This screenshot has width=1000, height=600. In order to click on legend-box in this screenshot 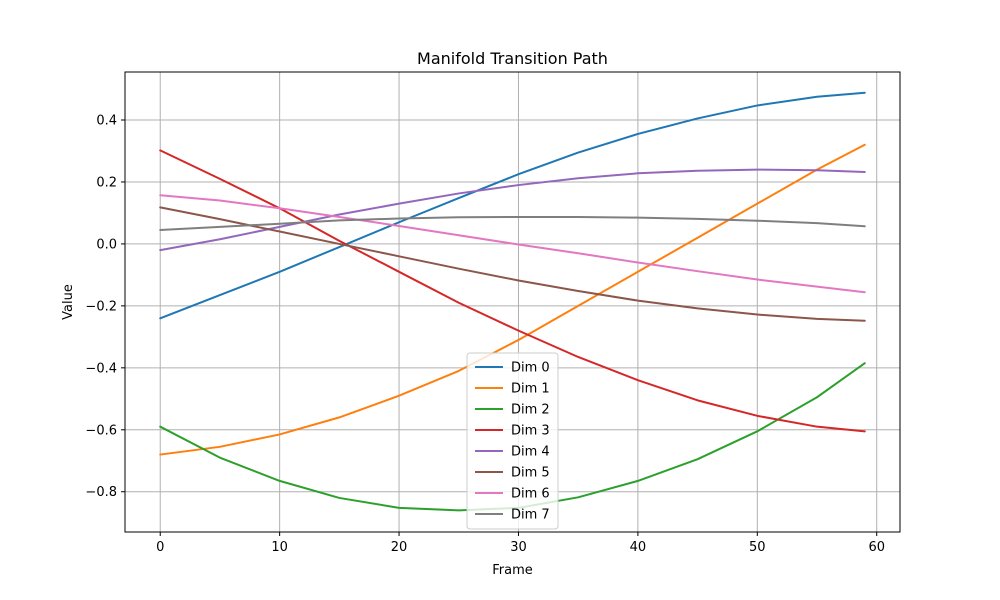, I will do `click(512, 441)`.